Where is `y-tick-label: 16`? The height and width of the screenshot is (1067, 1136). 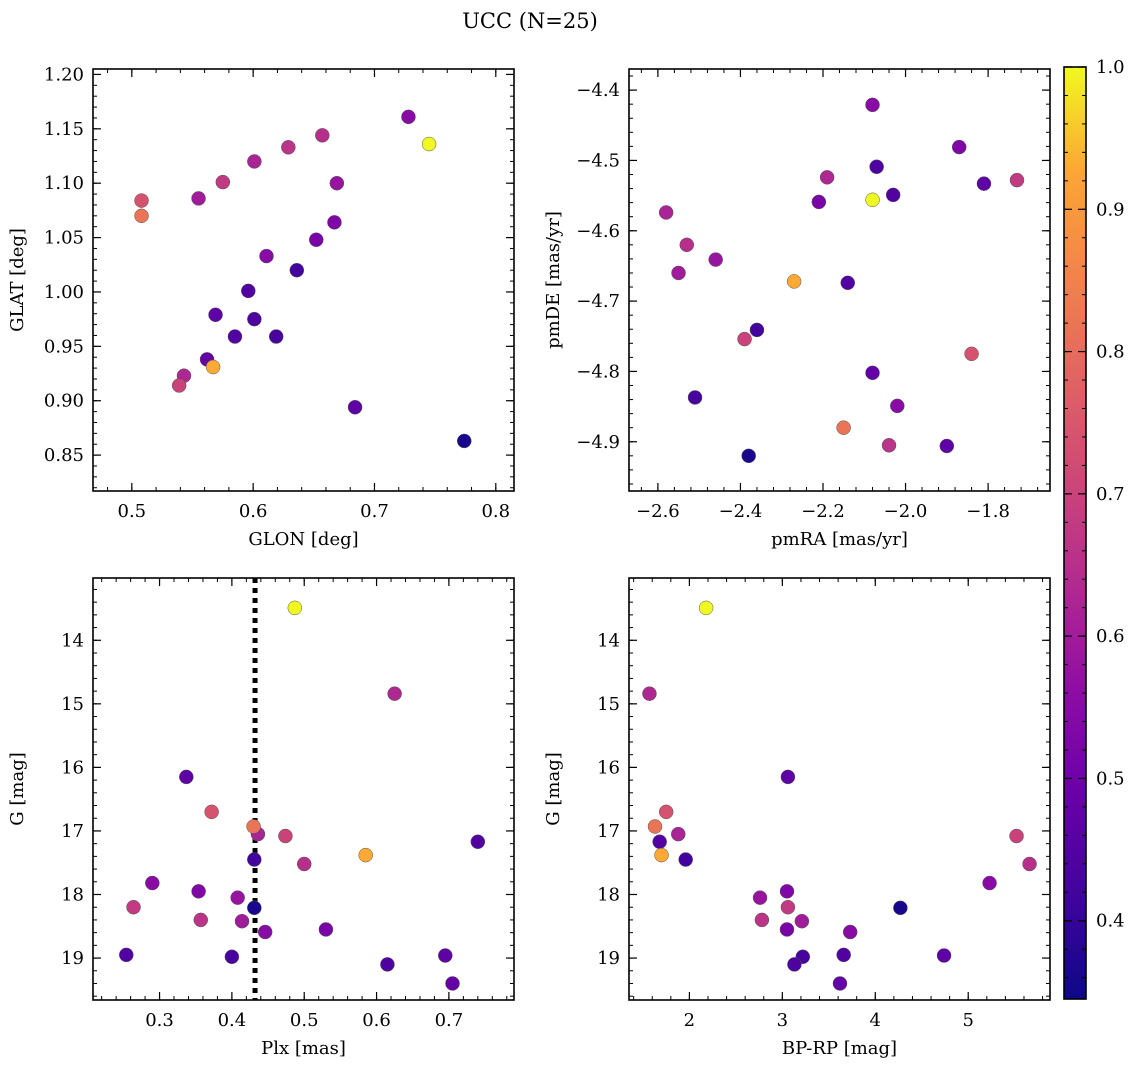 y-tick-label: 16 is located at coordinates (608, 767).